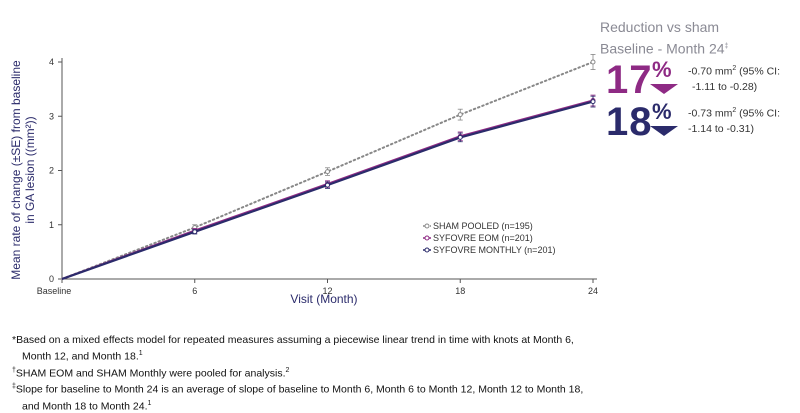 The width and height of the screenshot is (800, 413). I want to click on eom-down-arrow-icon, so click(664, 89).